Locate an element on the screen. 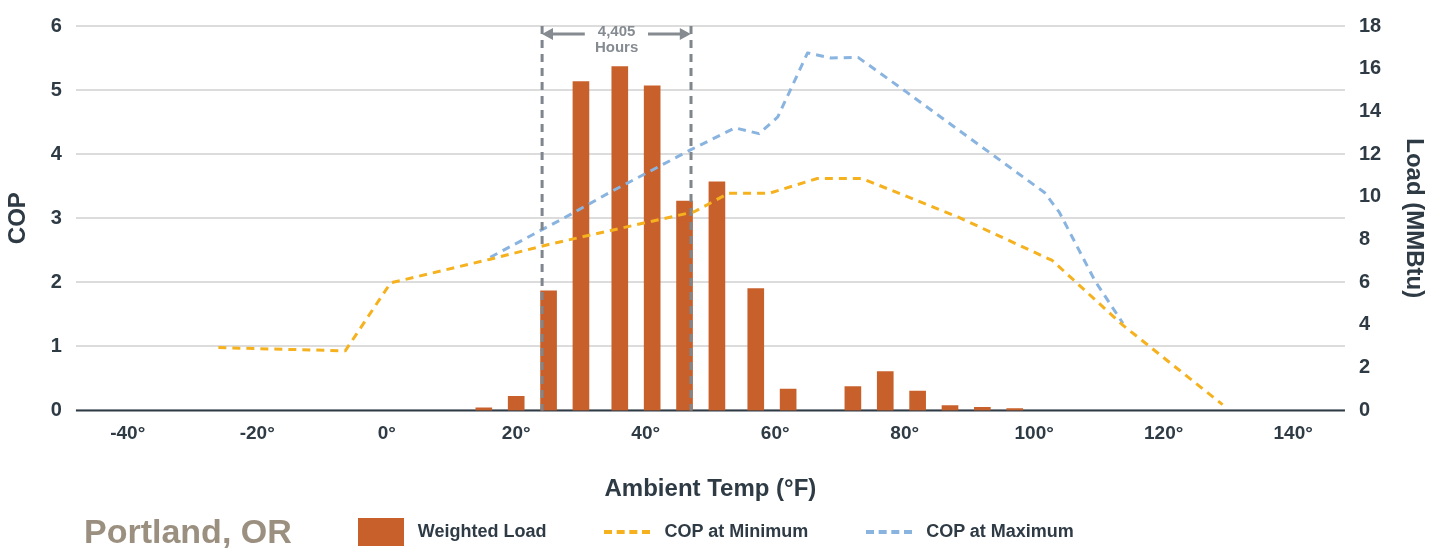 The width and height of the screenshot is (1432, 555). x-tick-label: 40° is located at coordinates (646, 433).